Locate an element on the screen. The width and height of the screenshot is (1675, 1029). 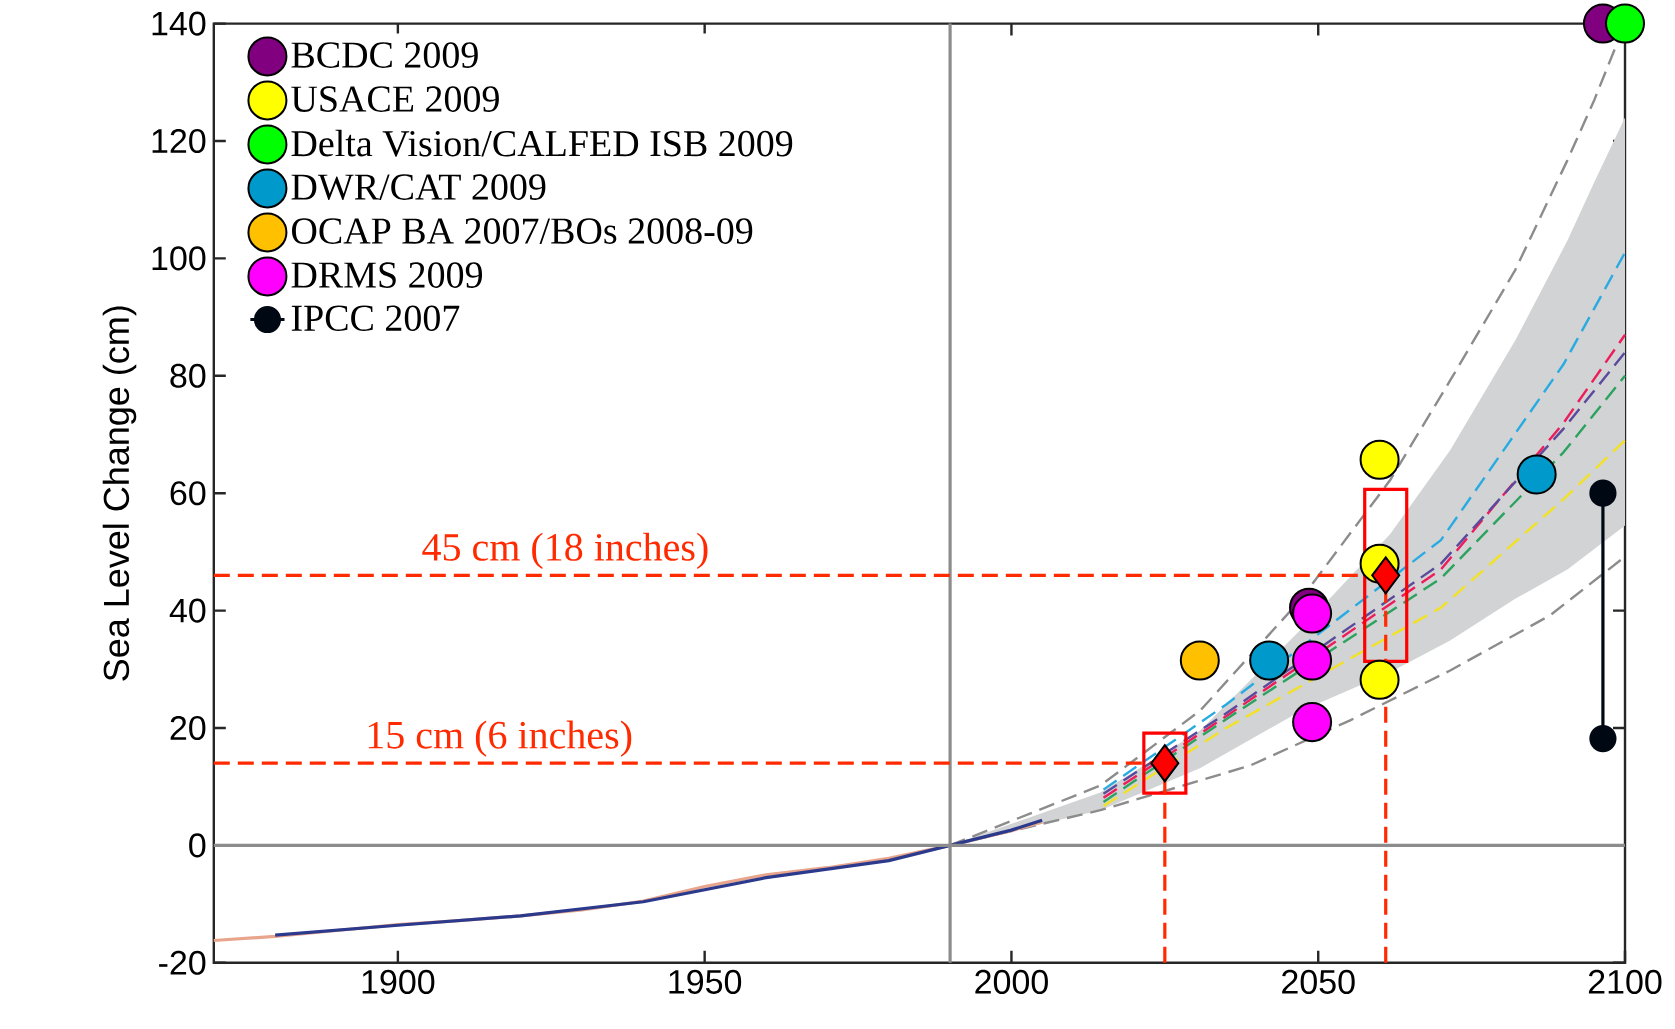
x-tick-label: 2000 is located at coordinates (1011, 981).